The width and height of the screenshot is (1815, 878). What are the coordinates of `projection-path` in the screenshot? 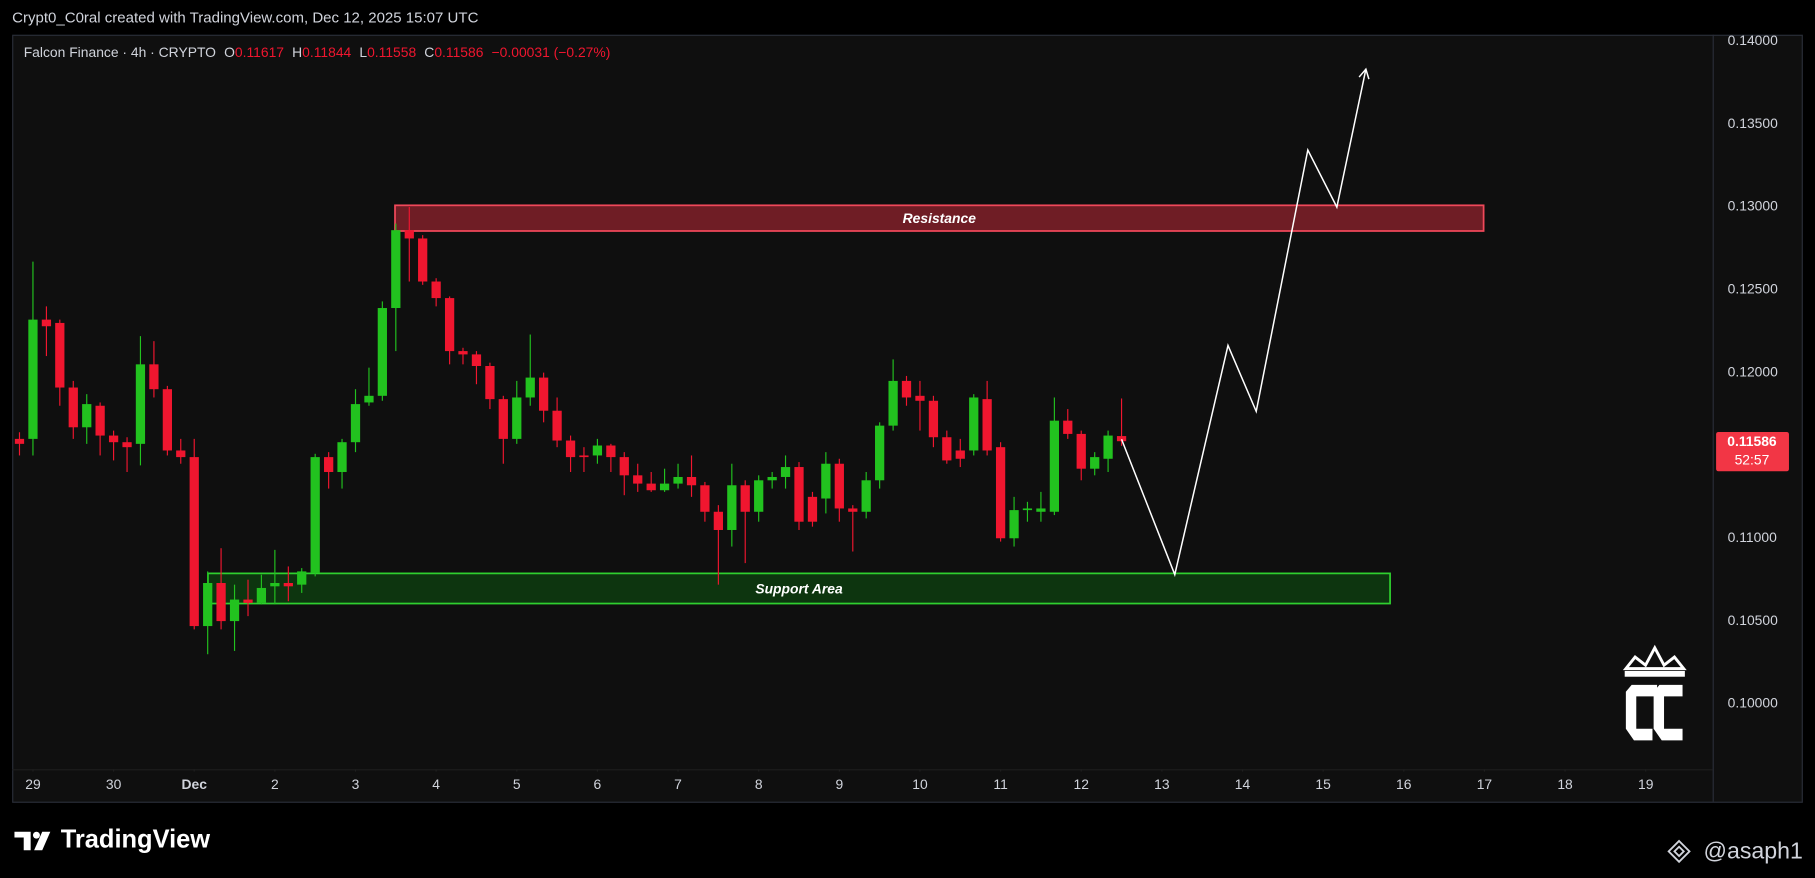 It's located at (1243, 323).